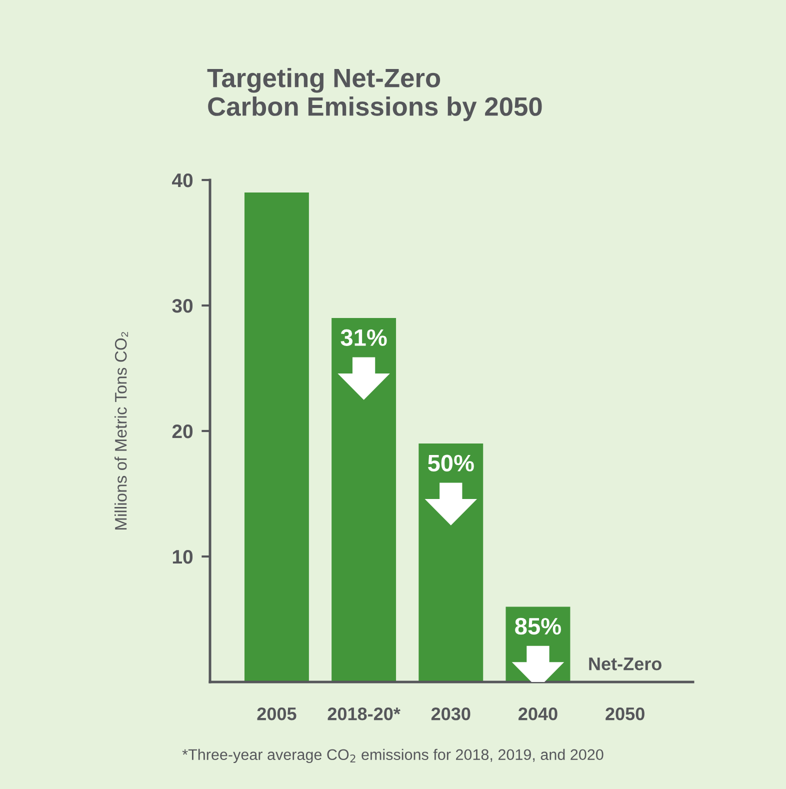  Describe the element at coordinates (182, 180) in the screenshot. I see `y-tick-label: 40` at that location.